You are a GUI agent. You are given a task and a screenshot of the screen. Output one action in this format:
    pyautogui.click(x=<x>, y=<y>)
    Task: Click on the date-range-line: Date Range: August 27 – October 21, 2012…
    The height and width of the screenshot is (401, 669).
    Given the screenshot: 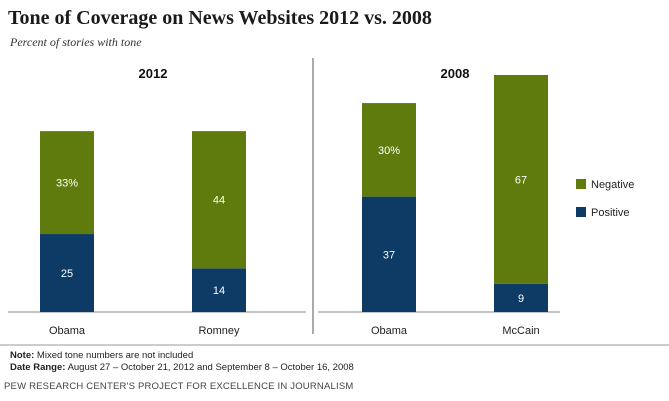 What is the action you would take?
    pyautogui.click(x=182, y=368)
    